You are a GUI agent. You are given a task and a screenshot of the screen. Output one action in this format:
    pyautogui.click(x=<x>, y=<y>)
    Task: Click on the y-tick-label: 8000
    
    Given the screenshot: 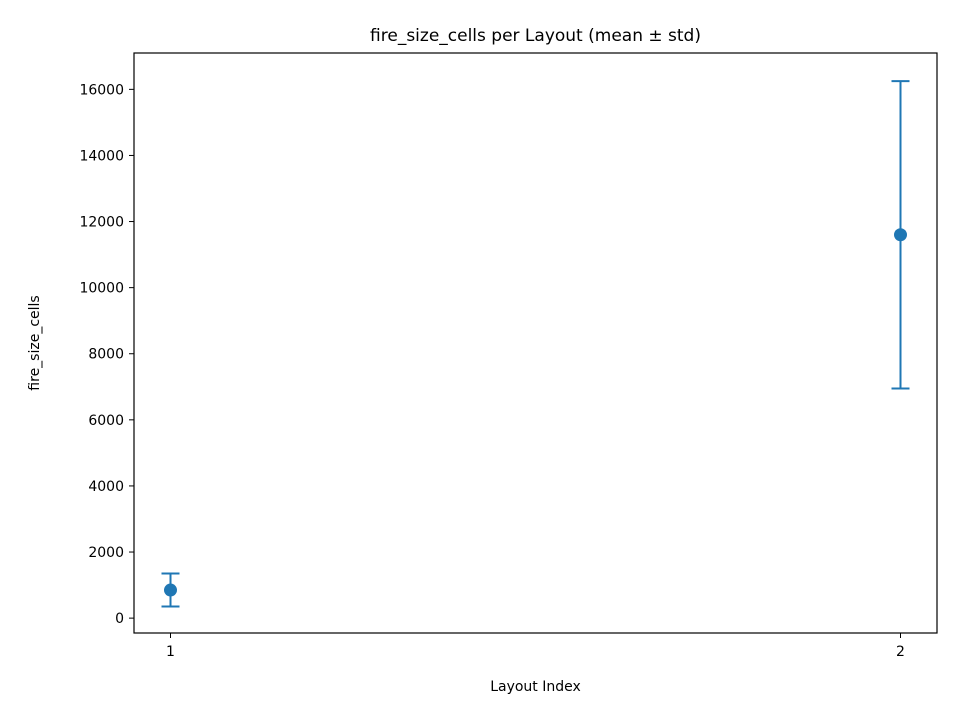 What is the action you would take?
    pyautogui.click(x=106, y=355)
    